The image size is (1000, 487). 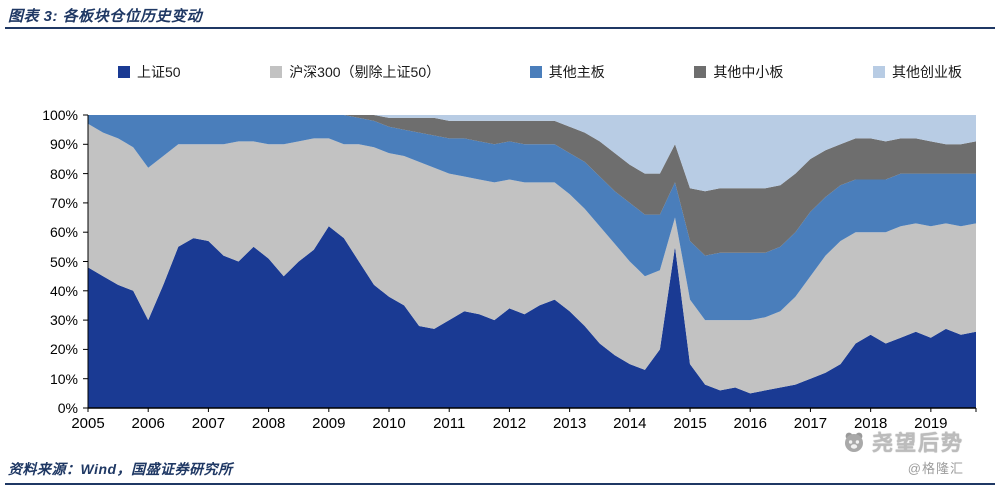 I want to click on x-tick-label: 2007, so click(x=208, y=423).